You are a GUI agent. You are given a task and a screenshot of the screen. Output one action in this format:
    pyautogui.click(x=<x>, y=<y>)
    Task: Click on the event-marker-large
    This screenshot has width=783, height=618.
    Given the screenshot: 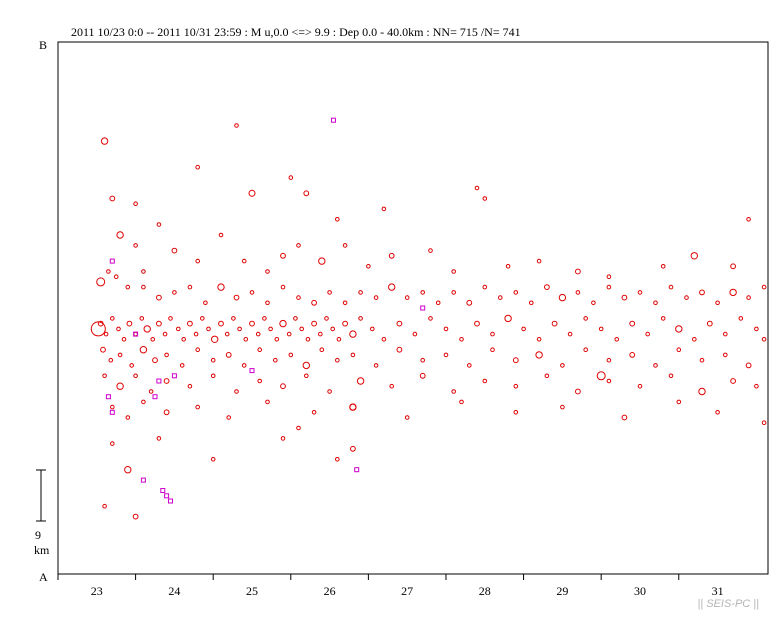 What is the action you would take?
    pyautogui.click(x=252, y=193)
    